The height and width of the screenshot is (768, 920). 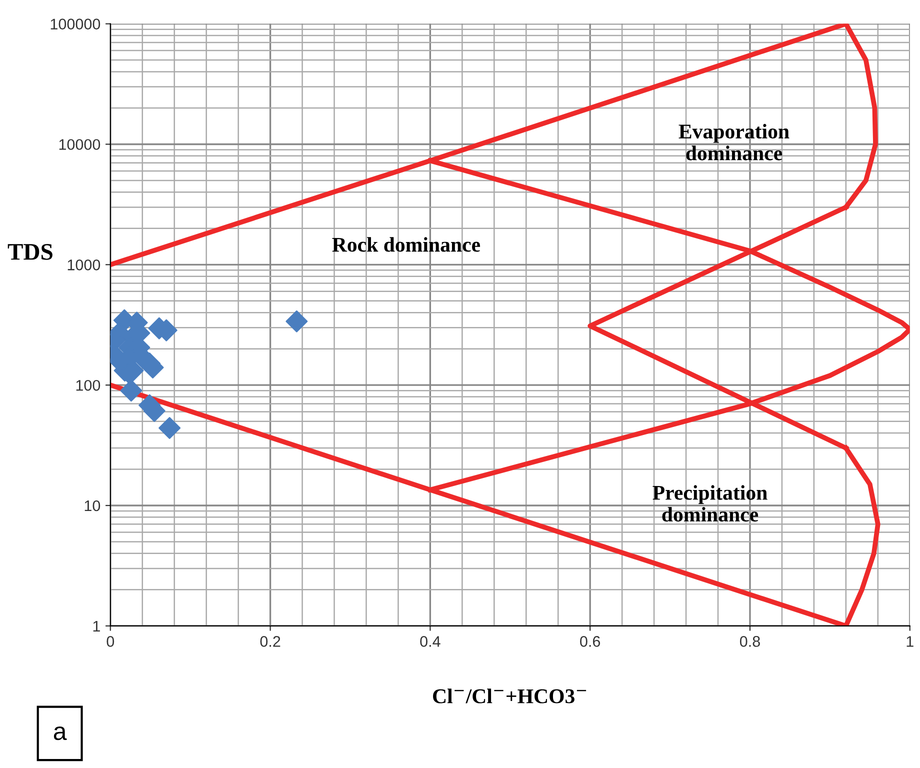 What do you see at coordinates (88, 385) in the screenshot?
I see `y-tick-label: 100` at bounding box center [88, 385].